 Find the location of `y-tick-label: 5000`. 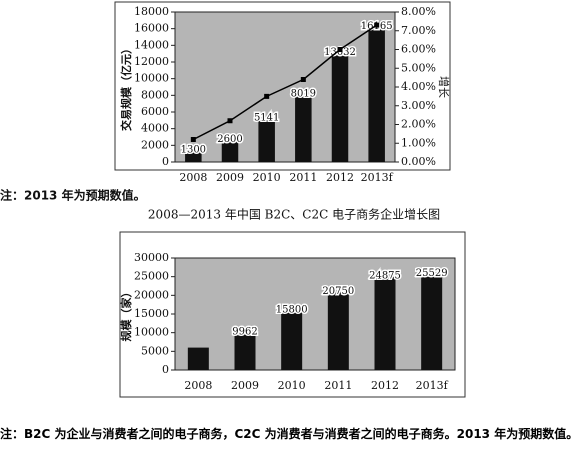

y-tick-label: 5000 is located at coordinates (155, 350).